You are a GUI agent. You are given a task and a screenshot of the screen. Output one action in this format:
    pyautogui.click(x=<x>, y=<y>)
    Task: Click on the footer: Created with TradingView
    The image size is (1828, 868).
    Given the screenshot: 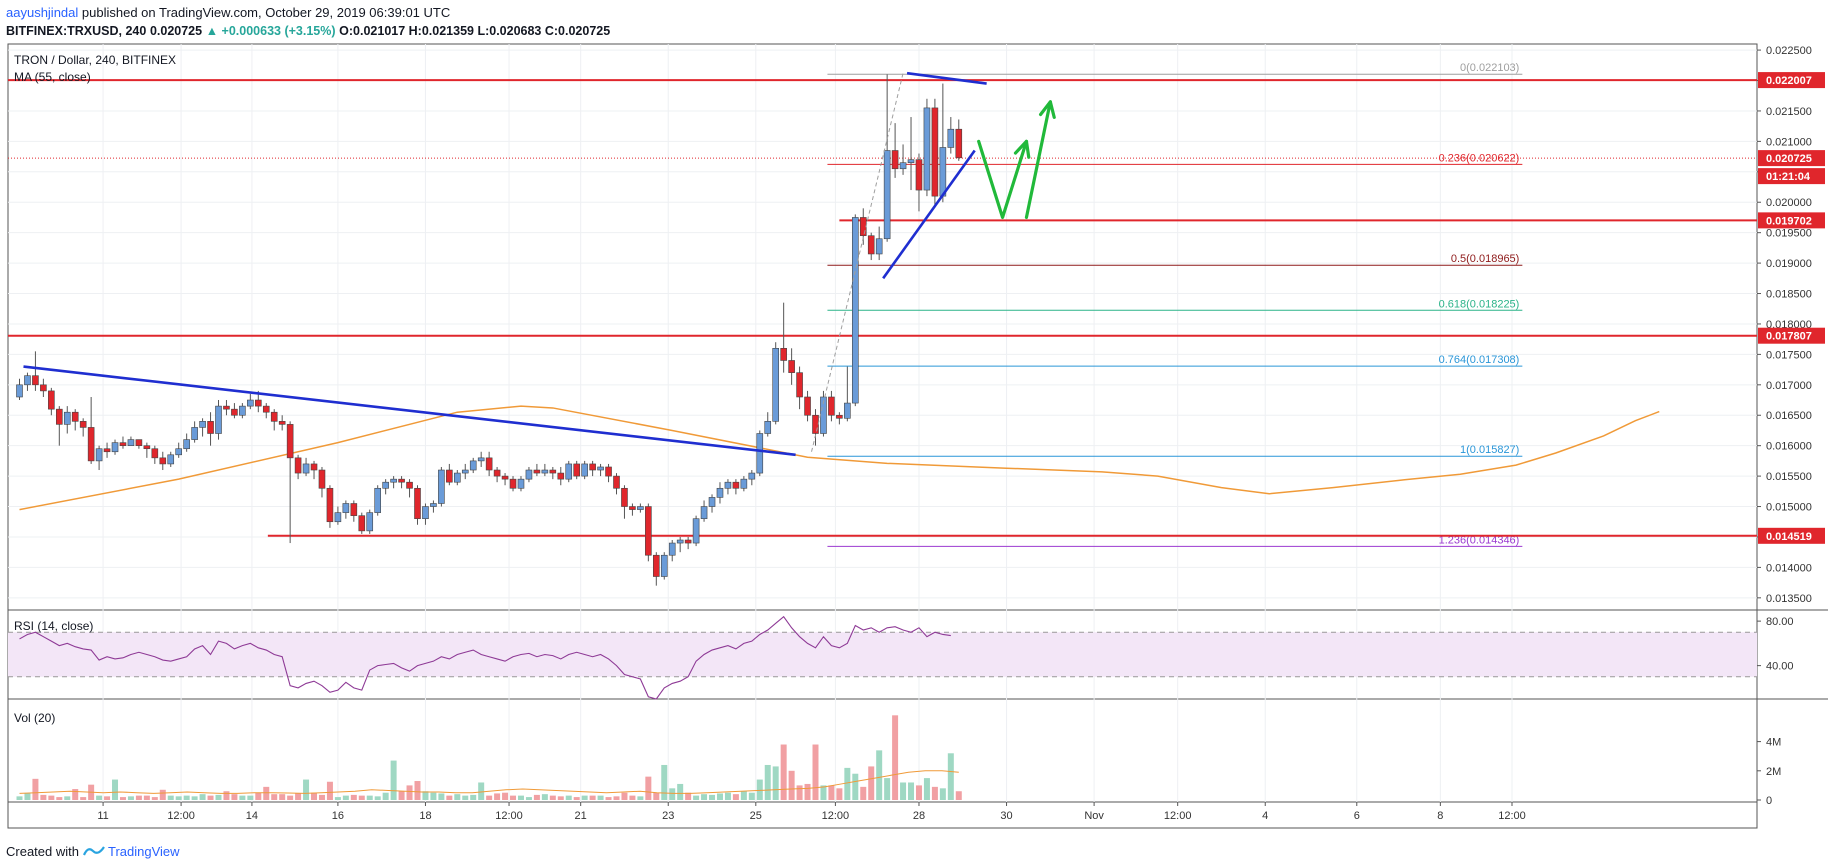 What is the action you would take?
    pyautogui.click(x=93, y=852)
    